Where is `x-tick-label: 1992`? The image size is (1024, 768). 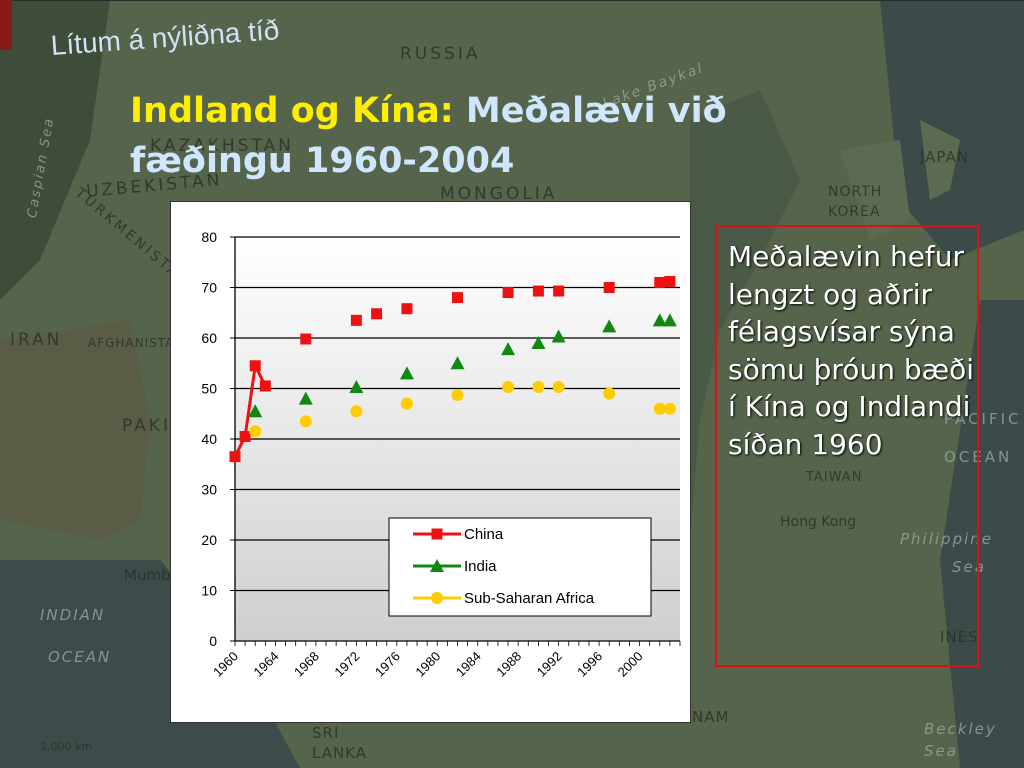
x-tick-label: 1992 is located at coordinates (549, 664).